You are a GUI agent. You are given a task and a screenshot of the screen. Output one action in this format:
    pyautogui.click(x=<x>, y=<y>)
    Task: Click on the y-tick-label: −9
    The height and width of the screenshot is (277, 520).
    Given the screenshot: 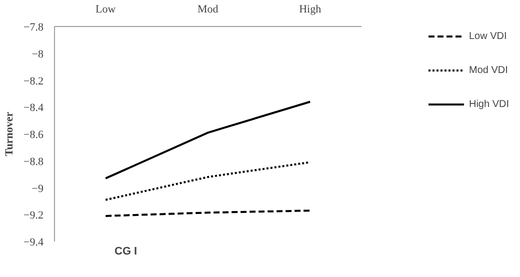 What is the action you would take?
    pyautogui.click(x=38, y=188)
    